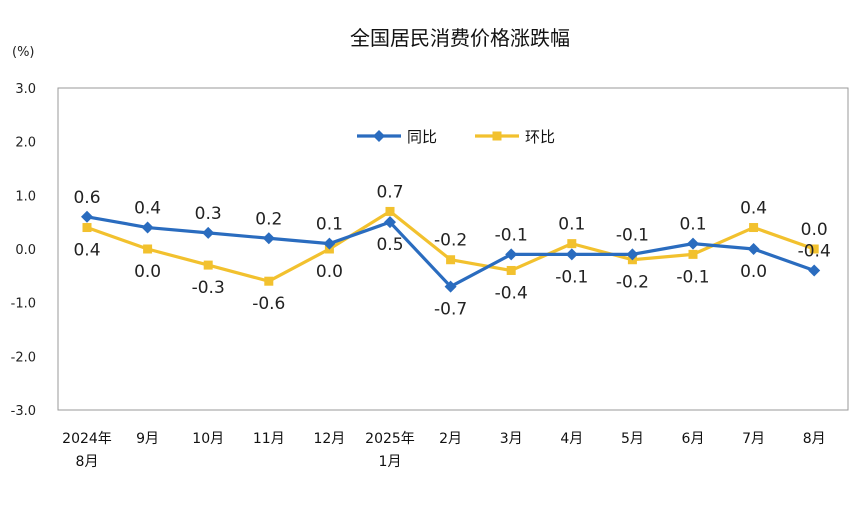 The width and height of the screenshot is (860, 520). I want to click on x-tick-label: 3月, so click(511, 439).